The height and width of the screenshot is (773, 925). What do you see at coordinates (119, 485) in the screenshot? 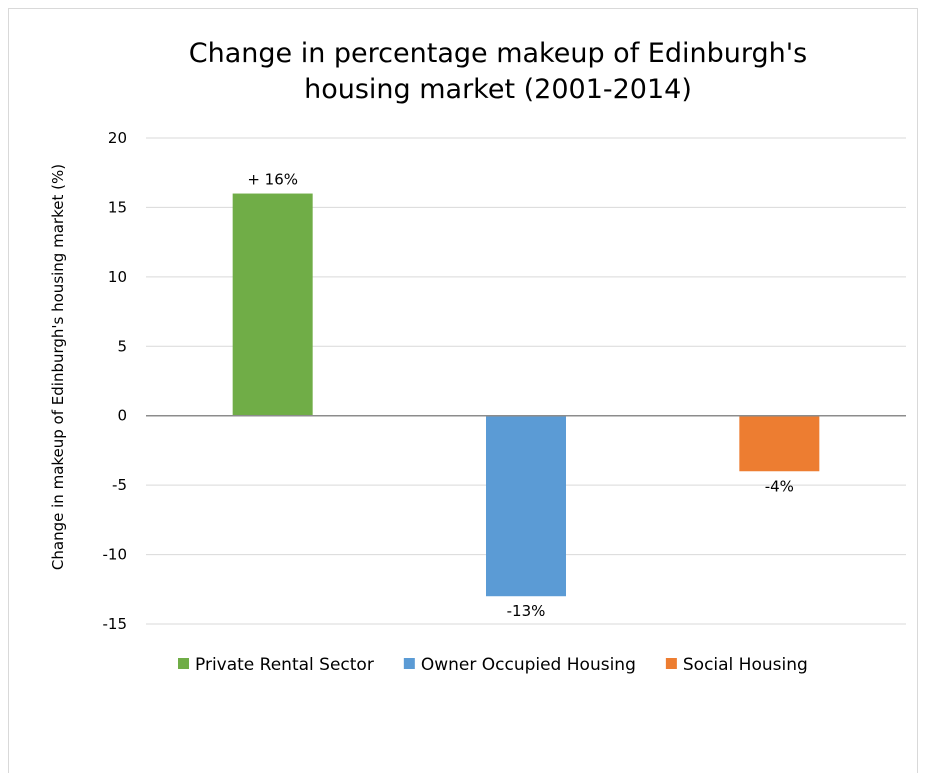
I see `y-tick-label: -5` at bounding box center [119, 485].